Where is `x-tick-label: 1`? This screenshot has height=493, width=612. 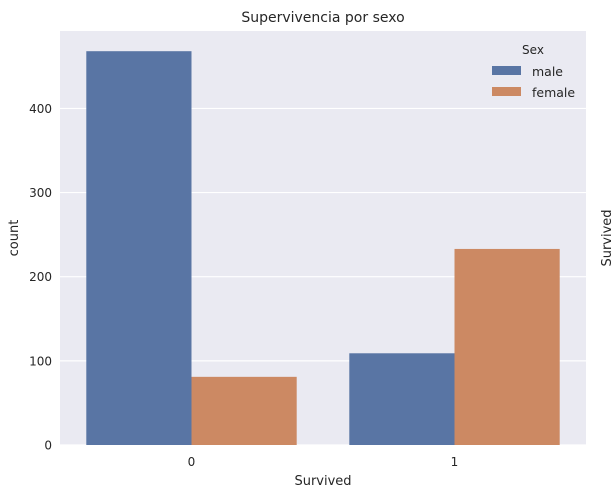 x-tick-label: 1 is located at coordinates (455, 462).